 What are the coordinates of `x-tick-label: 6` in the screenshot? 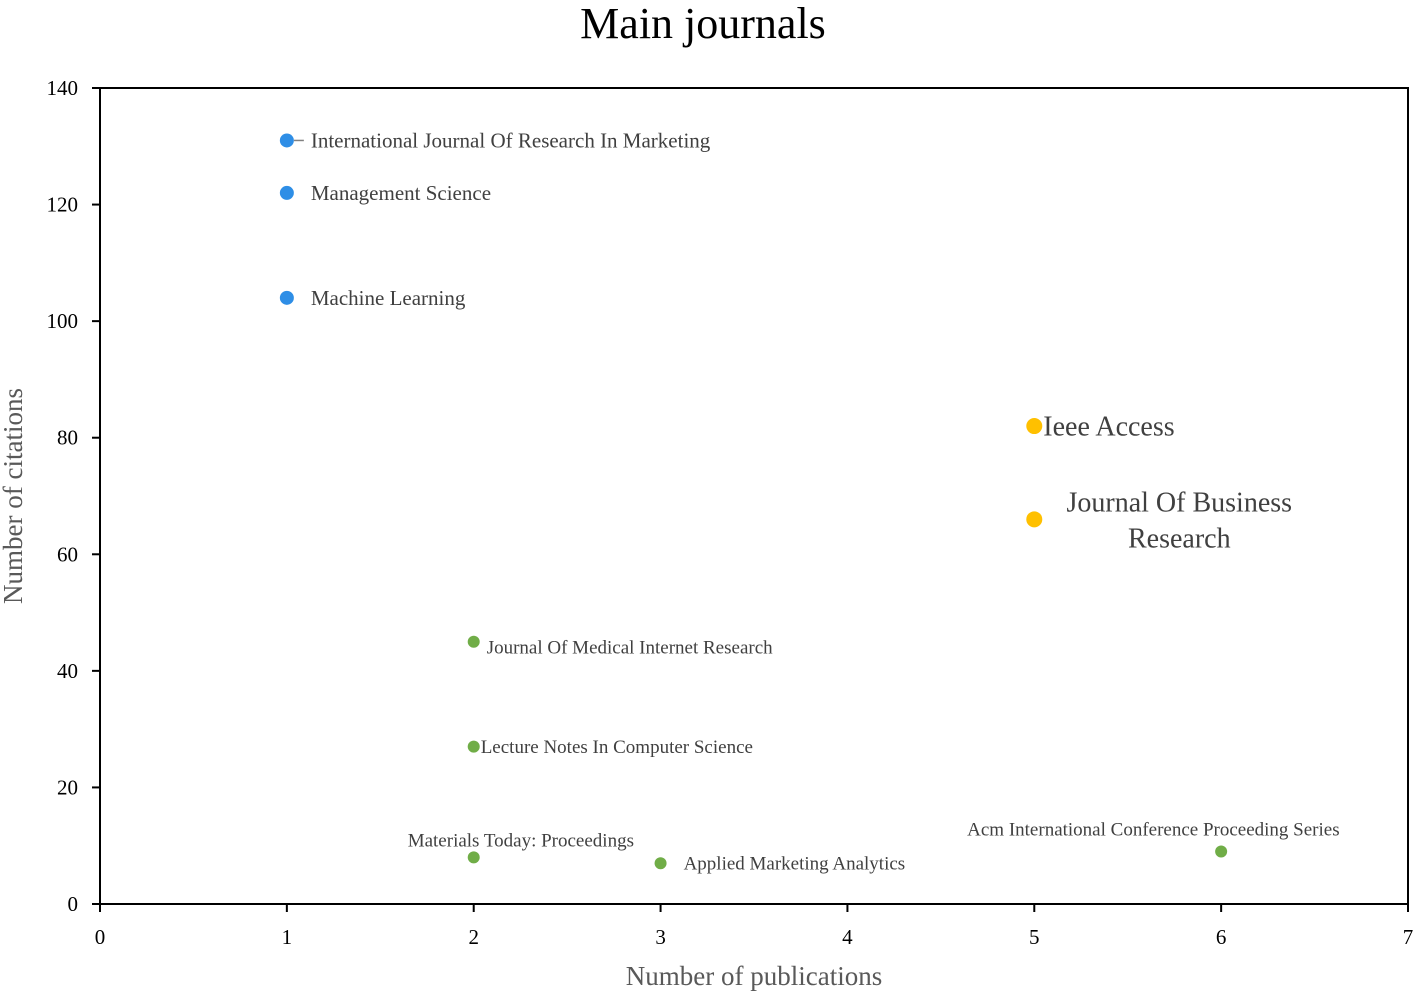 It's located at (1221, 937).